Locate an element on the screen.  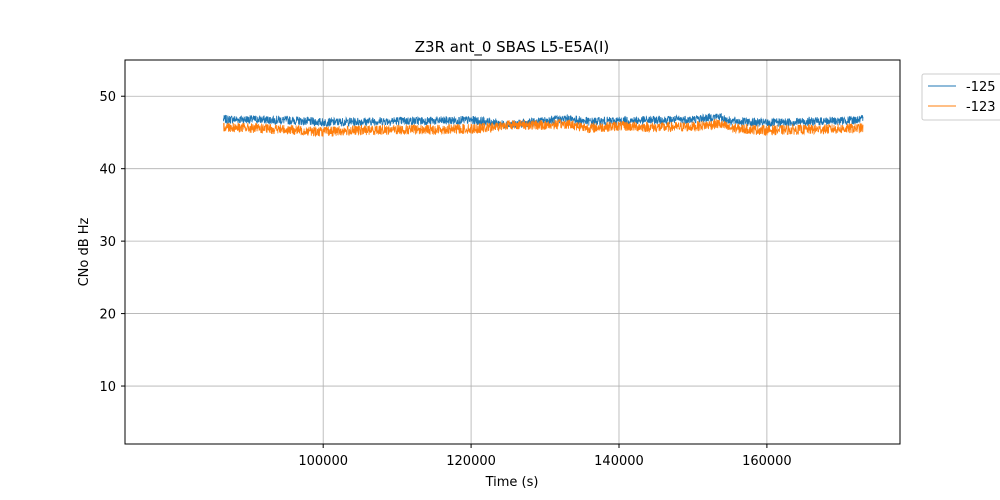
y-tick-label: 30 is located at coordinates (107, 242).